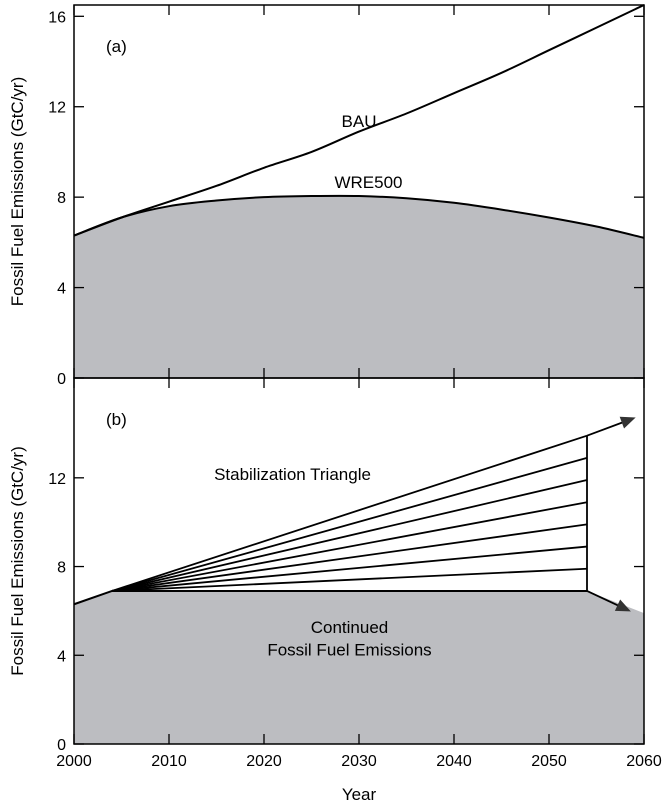  Describe the element at coordinates (359, 794) in the screenshot. I see `x-axis-label: Year` at that location.